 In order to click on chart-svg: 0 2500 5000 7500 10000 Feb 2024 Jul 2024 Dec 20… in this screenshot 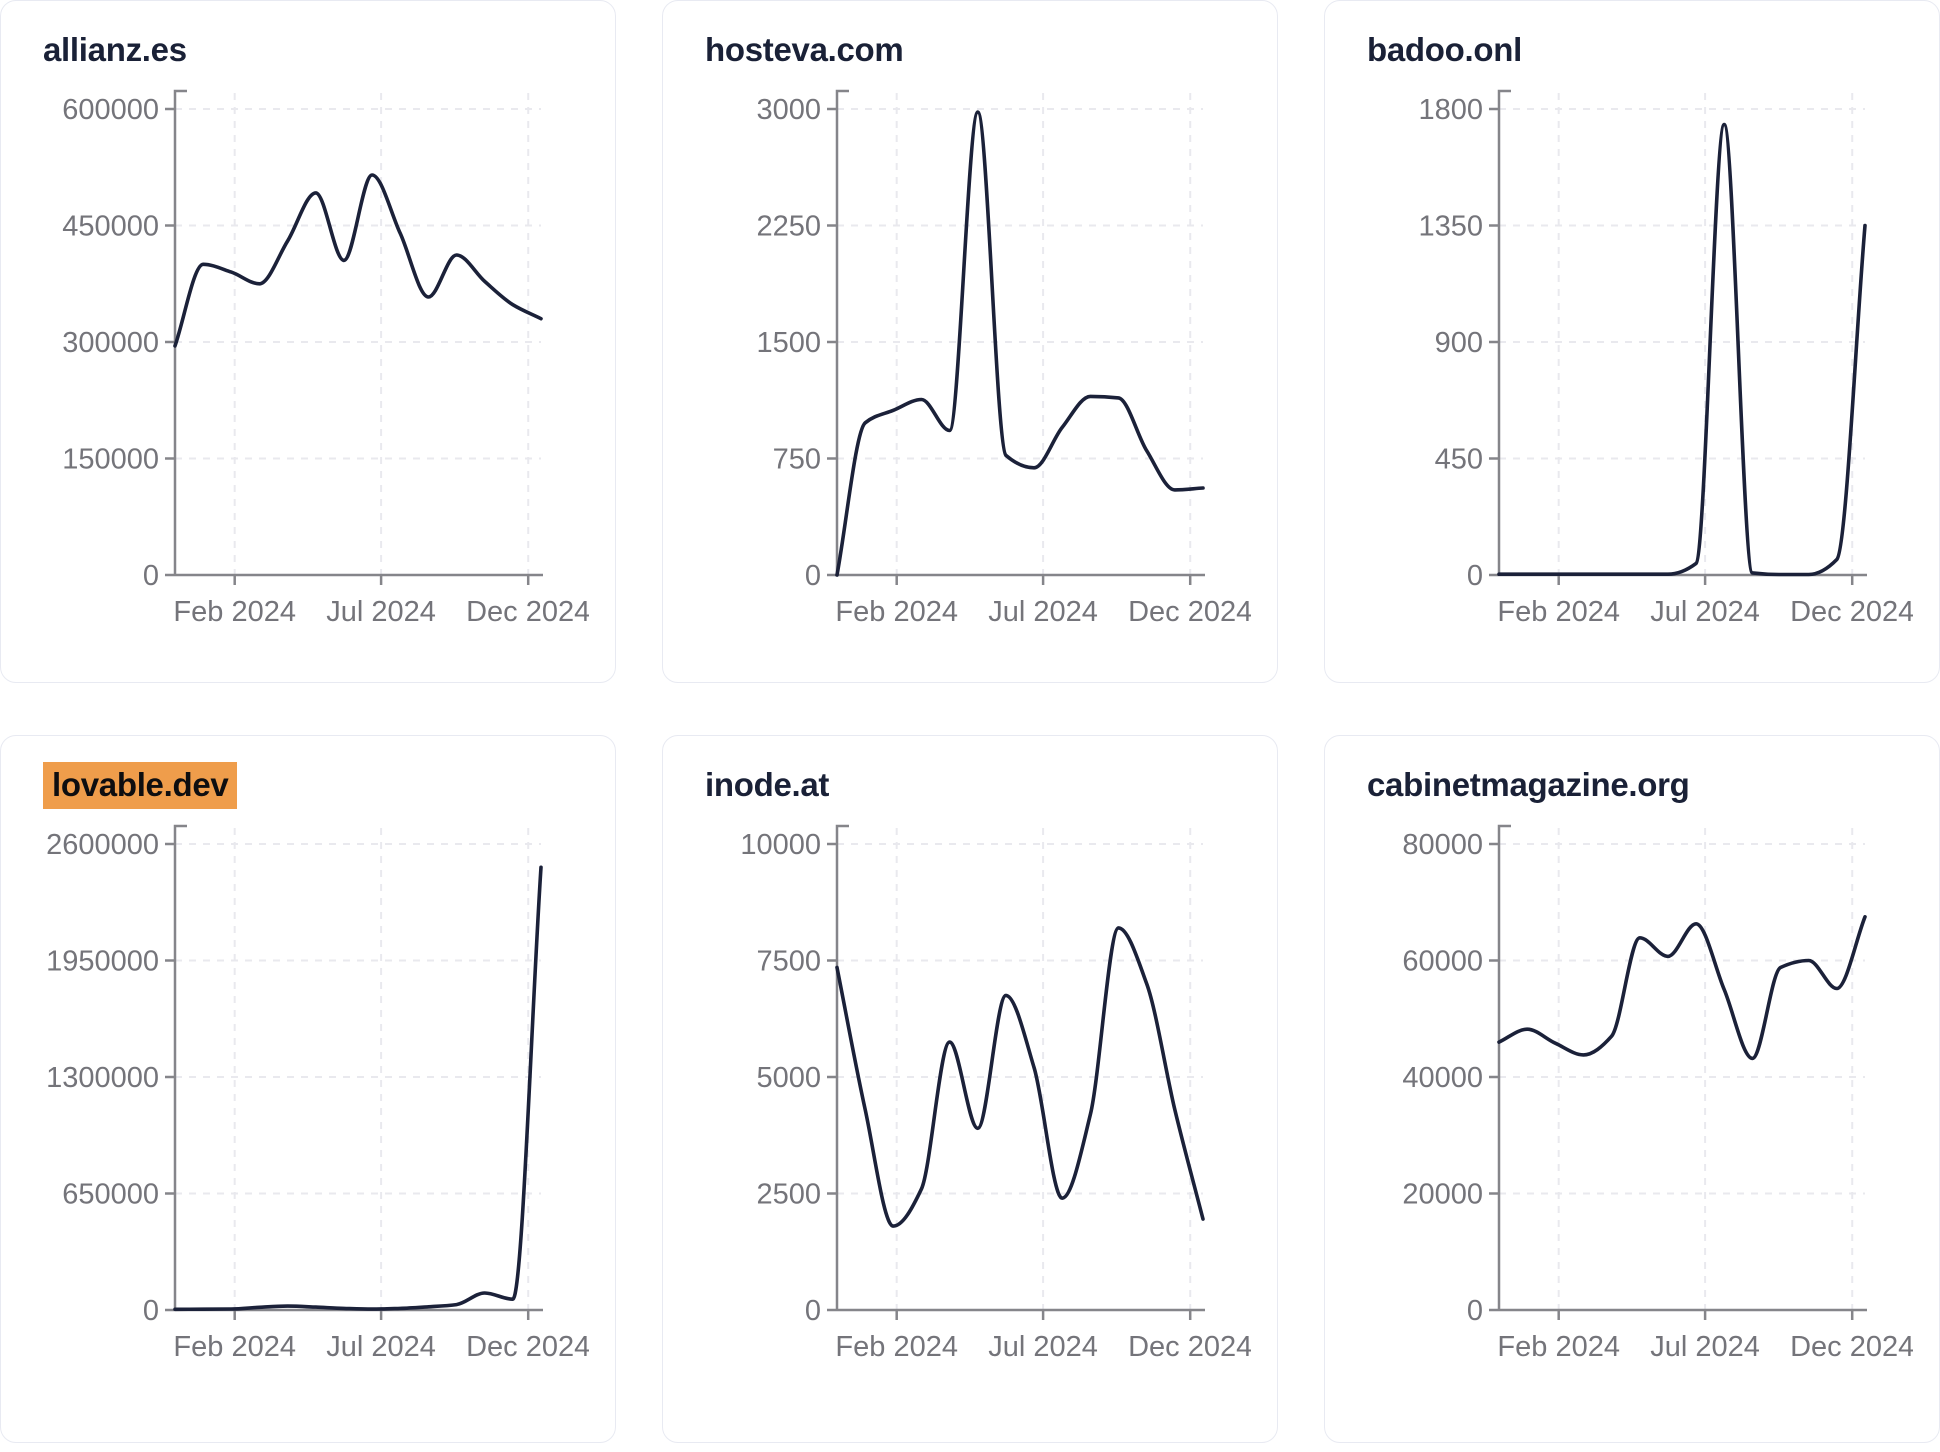, I will do `click(996, 1093)`.